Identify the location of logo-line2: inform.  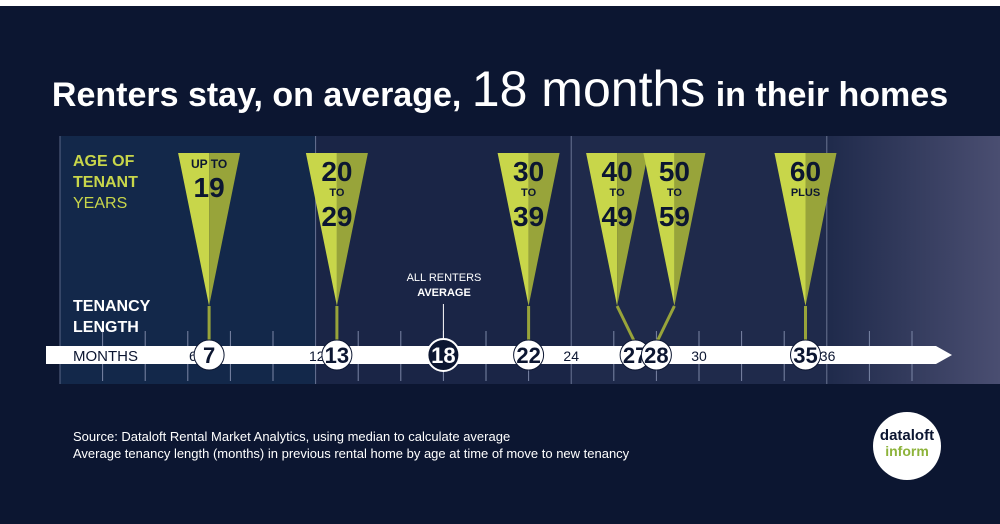
(907, 451).